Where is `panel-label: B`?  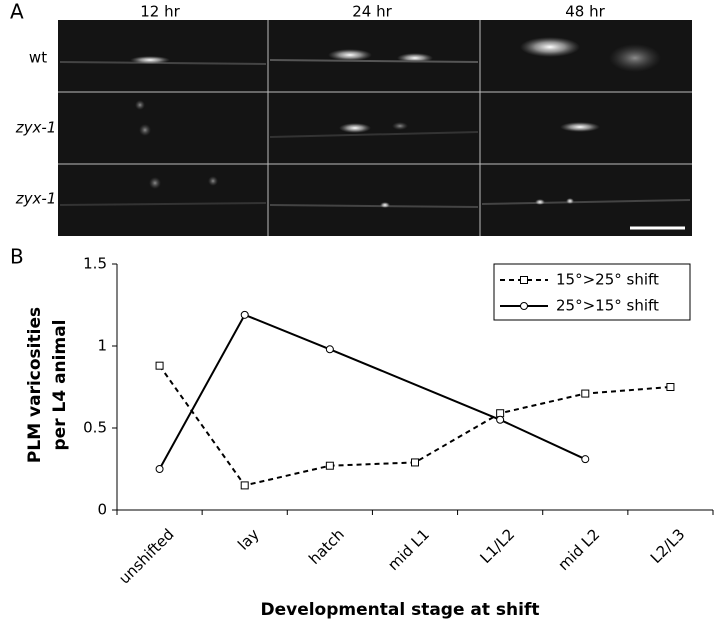 panel-label: B is located at coordinates (17, 257).